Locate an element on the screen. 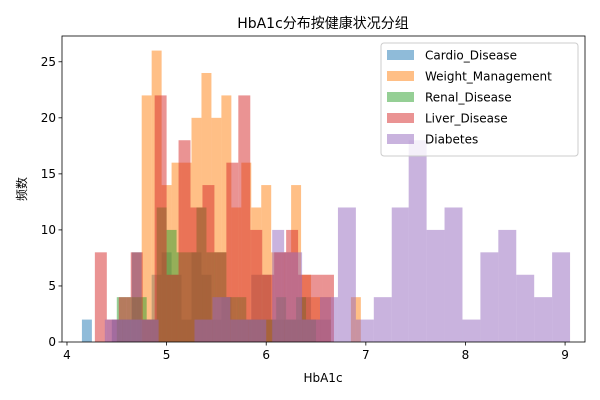 The width and height of the screenshot is (600, 400). legend-entry-renal-disease: Renal_Disease is located at coordinates (449, 98).